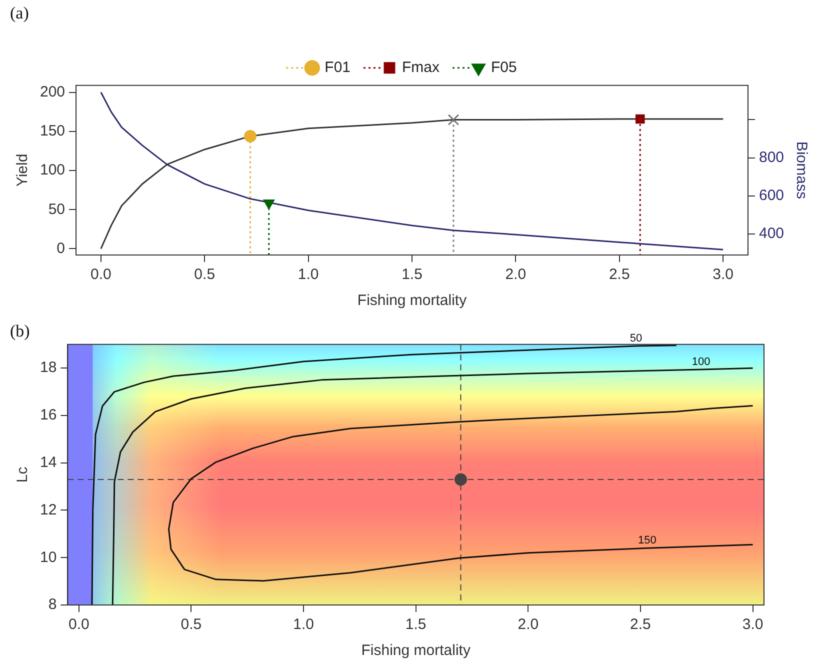 The image size is (824, 672). Describe the element at coordinates (337, 67) in the screenshot. I see `legend-label: F01` at that location.